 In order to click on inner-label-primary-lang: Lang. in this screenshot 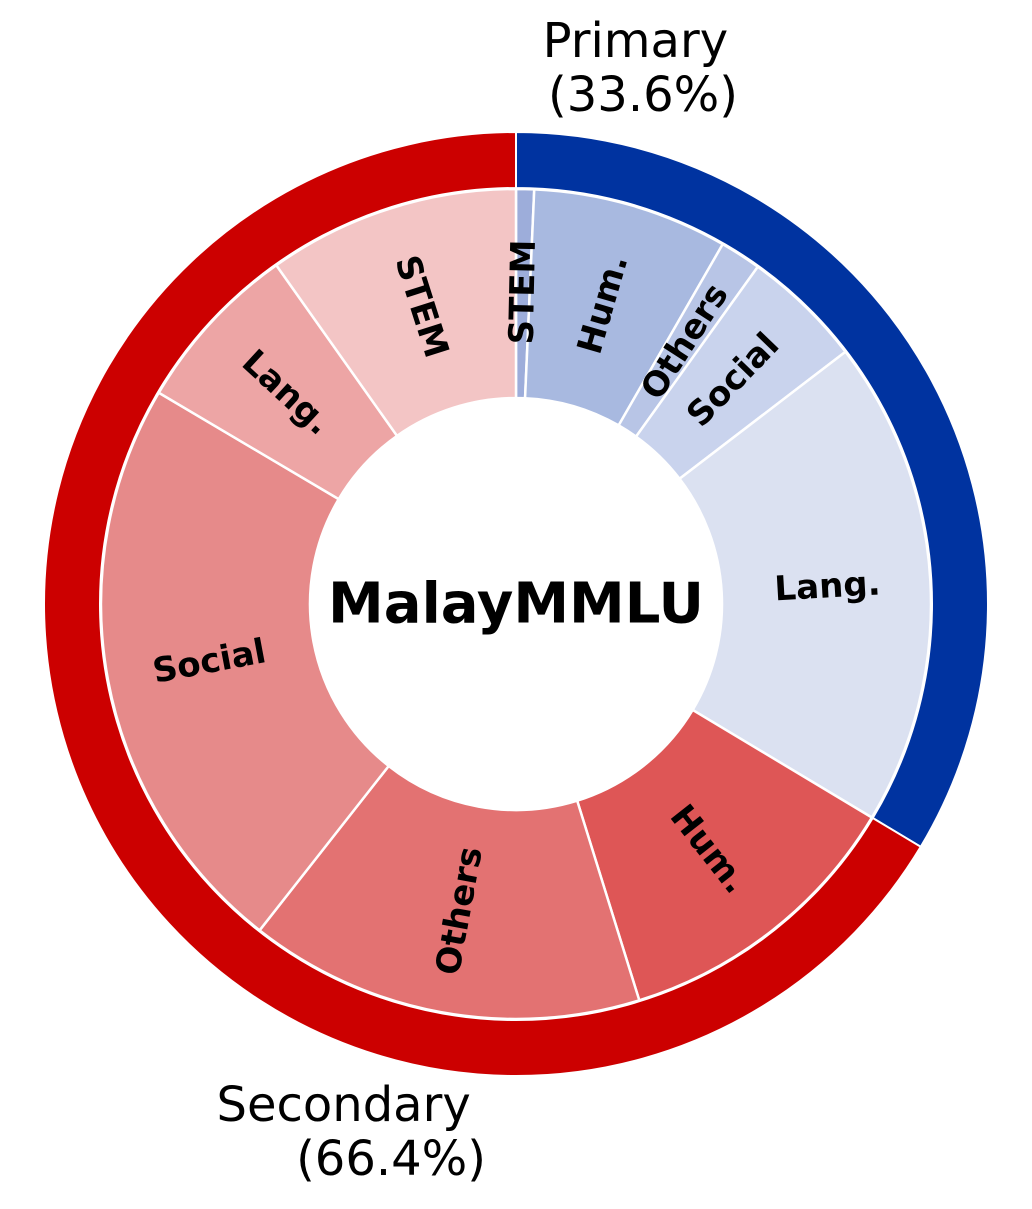, I will do `click(827, 586)`.